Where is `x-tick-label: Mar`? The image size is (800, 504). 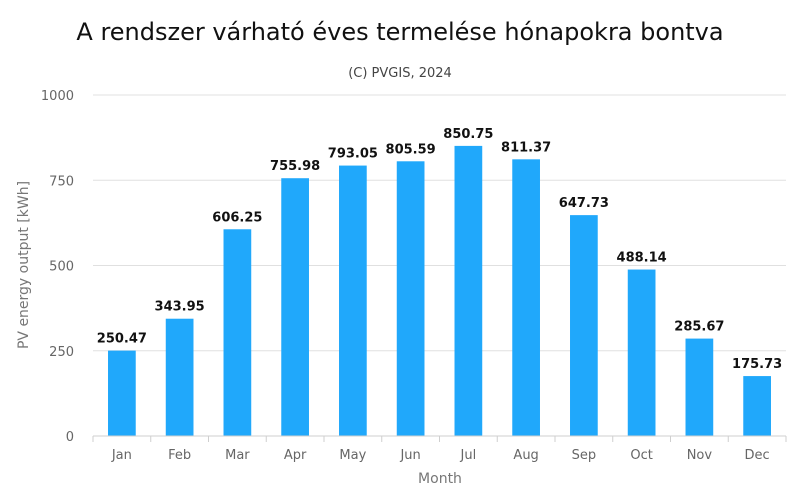 x-tick-label: Mar is located at coordinates (237, 455).